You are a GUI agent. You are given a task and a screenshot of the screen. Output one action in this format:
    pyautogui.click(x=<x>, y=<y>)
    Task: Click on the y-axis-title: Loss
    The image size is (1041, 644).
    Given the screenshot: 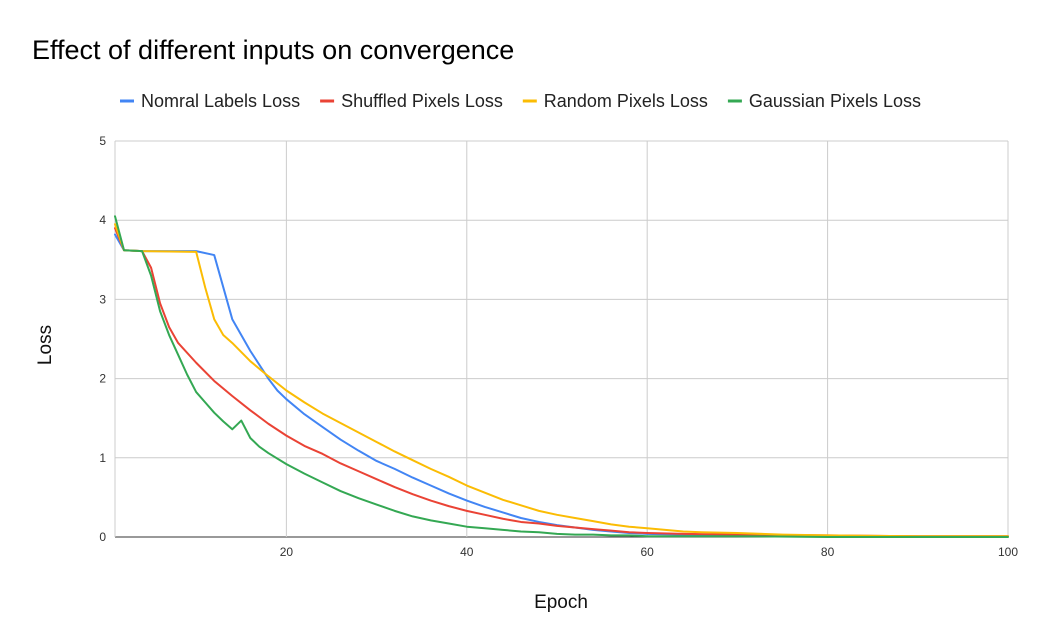 What is the action you would take?
    pyautogui.click(x=45, y=345)
    